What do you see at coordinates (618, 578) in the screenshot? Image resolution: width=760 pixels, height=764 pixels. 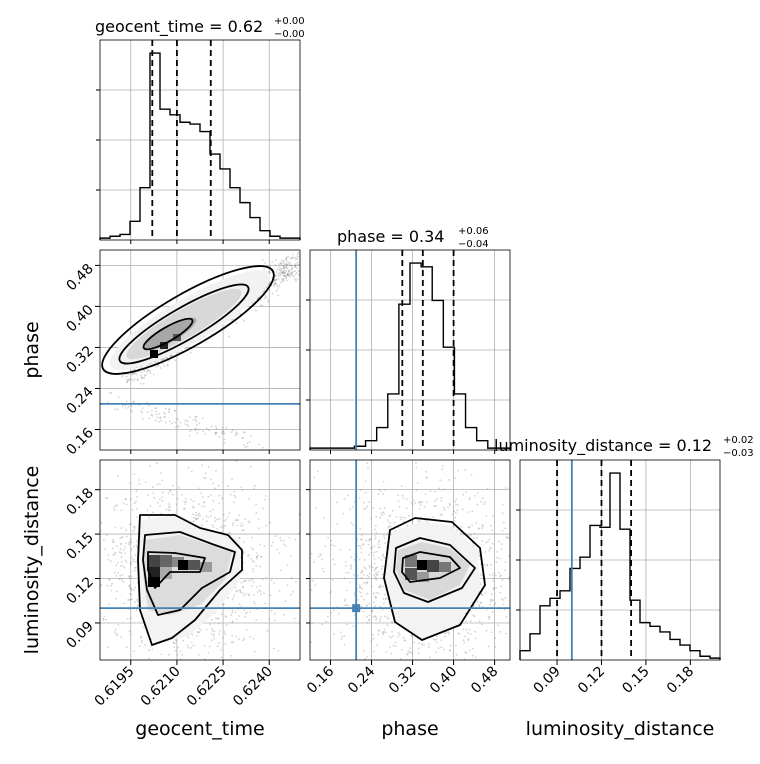 I see `hist-luminosity-distance-panel: 0.09 0.12 0.15 0.18` at bounding box center [618, 578].